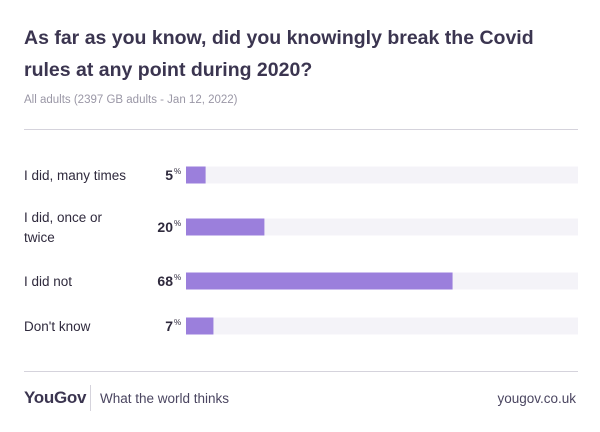 Image resolution: width=600 pixels, height=432 pixels. What do you see at coordinates (301, 129) in the screenshot?
I see `top-divider` at bounding box center [301, 129].